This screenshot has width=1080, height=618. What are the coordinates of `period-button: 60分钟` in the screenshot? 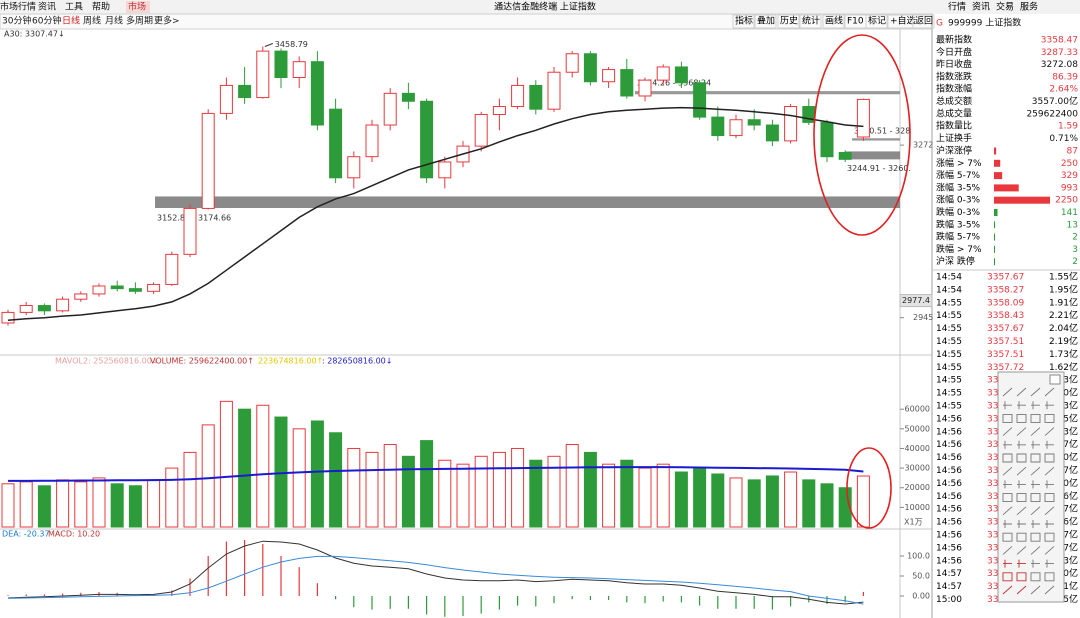 It's located at (46, 21).